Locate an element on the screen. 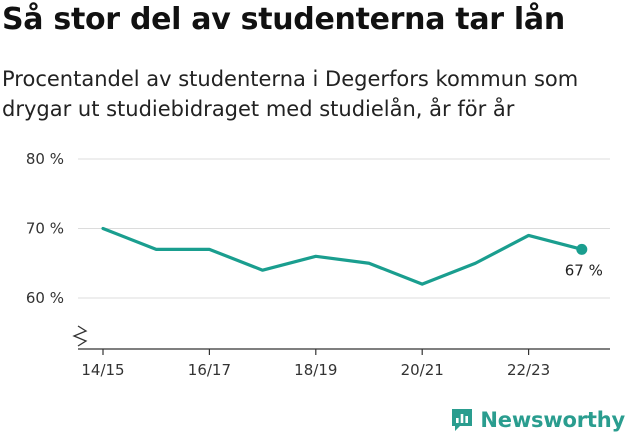 The image size is (631, 439). x-tick-label: 22/23 is located at coordinates (528, 370).